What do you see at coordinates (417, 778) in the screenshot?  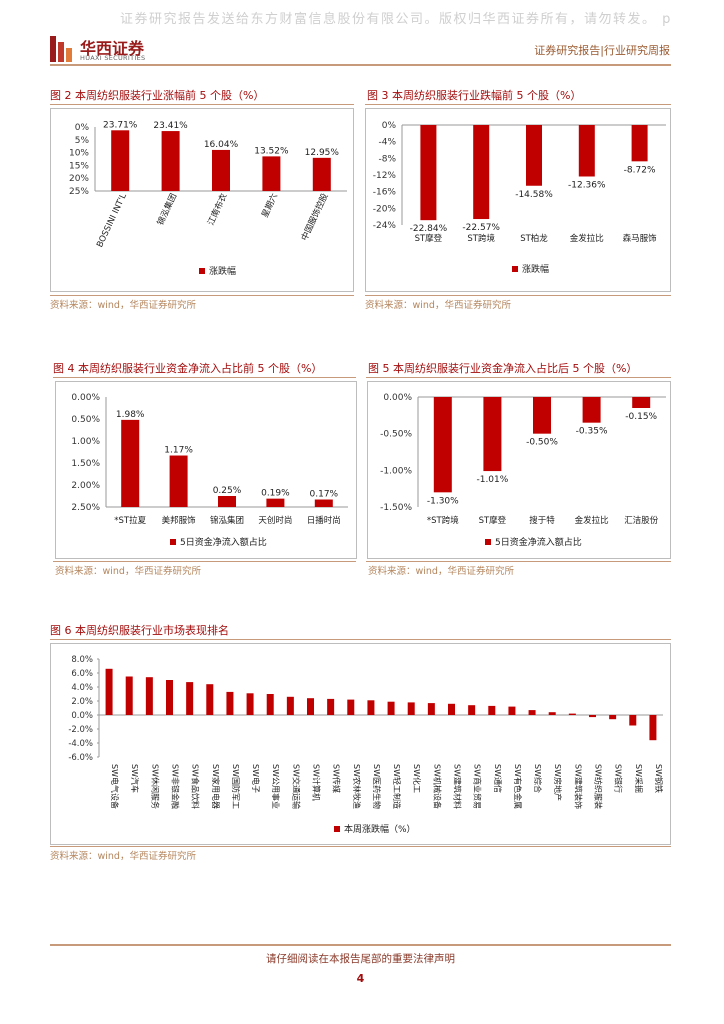 I see `category-label: SW化工` at bounding box center [417, 778].